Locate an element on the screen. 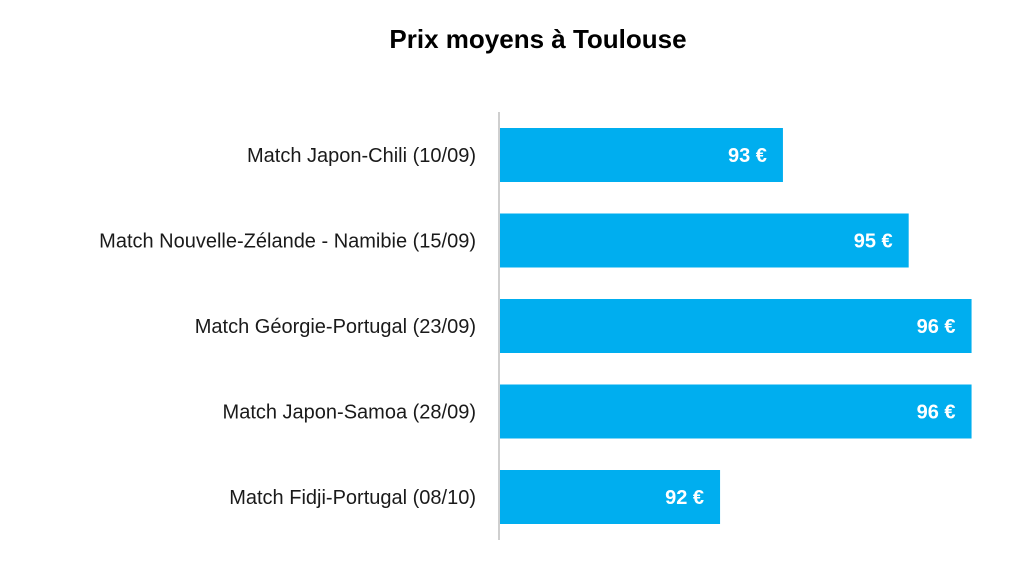 Image resolution: width=1024 pixels, height=561 pixels. category-label-2: Match Nouvelle-Zélande - Namibie (15/09) is located at coordinates (287, 242).